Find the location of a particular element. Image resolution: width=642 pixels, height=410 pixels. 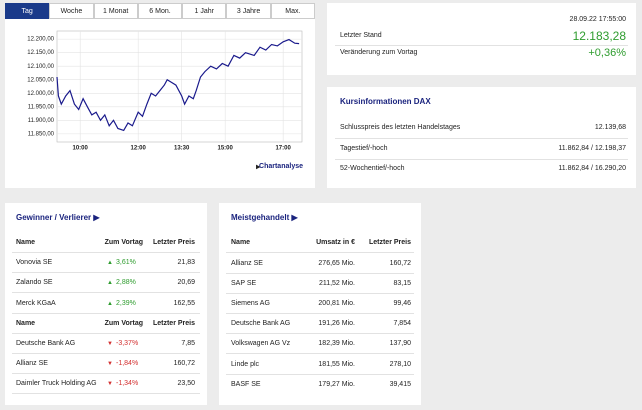

chart-link: Chartanalyse is located at coordinates (281, 166).